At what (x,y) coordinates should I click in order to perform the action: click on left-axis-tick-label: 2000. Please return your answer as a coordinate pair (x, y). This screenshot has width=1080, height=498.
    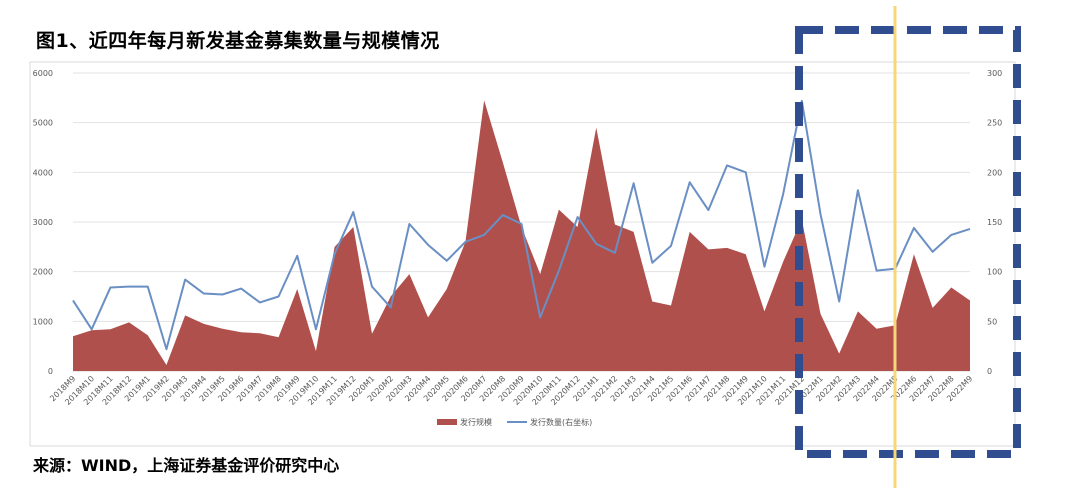
    Looking at the image, I should click on (43, 272).